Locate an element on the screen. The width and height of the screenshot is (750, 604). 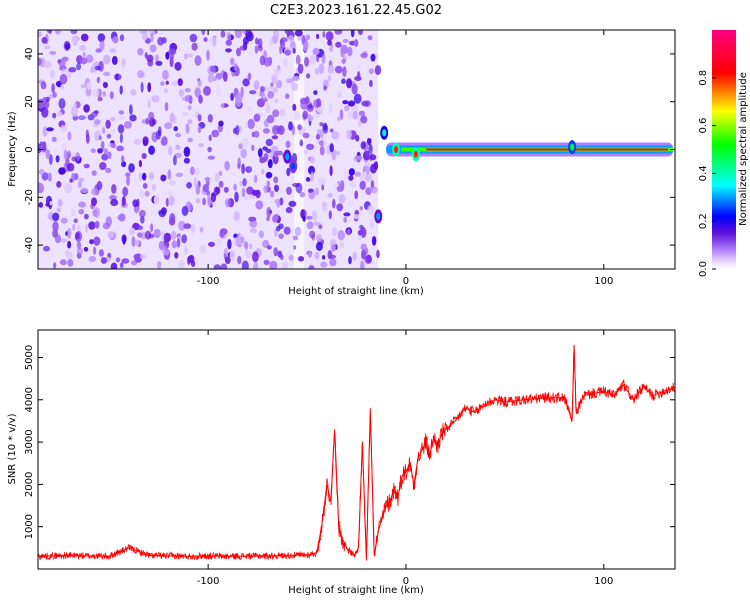
x-tick-label: -100 is located at coordinates (208, 281).